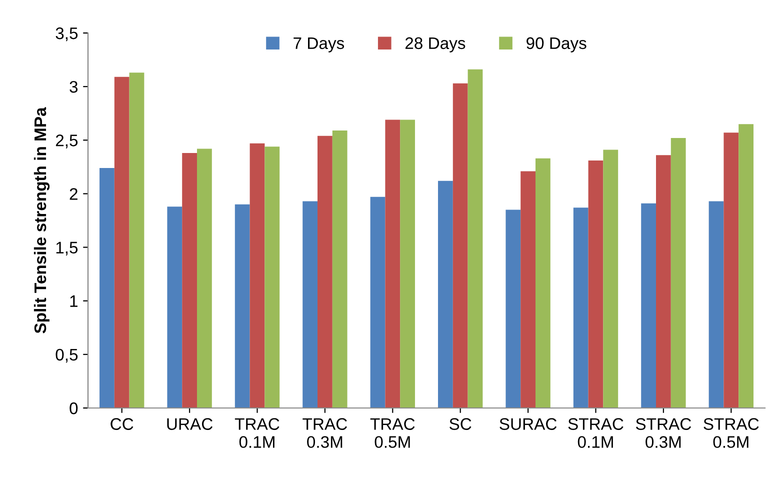 Image resolution: width=775 pixels, height=490 pixels. What do you see at coordinates (731, 433) in the screenshot?
I see `x-tick-label: STRAC 0.5M` at bounding box center [731, 433].